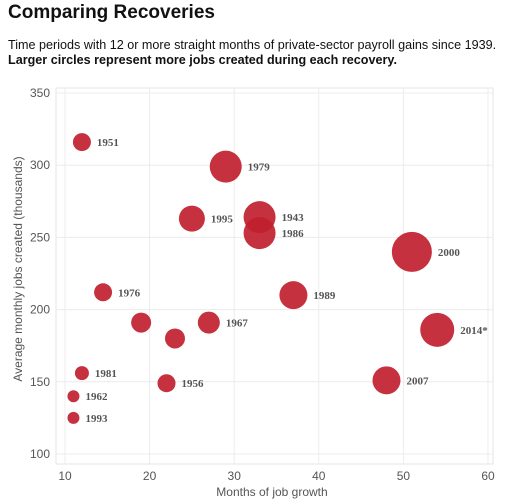 Image resolution: width=518 pixels, height=499 pixels. What do you see at coordinates (404, 476) in the screenshot?
I see `x-tick-label: 50` at bounding box center [404, 476].